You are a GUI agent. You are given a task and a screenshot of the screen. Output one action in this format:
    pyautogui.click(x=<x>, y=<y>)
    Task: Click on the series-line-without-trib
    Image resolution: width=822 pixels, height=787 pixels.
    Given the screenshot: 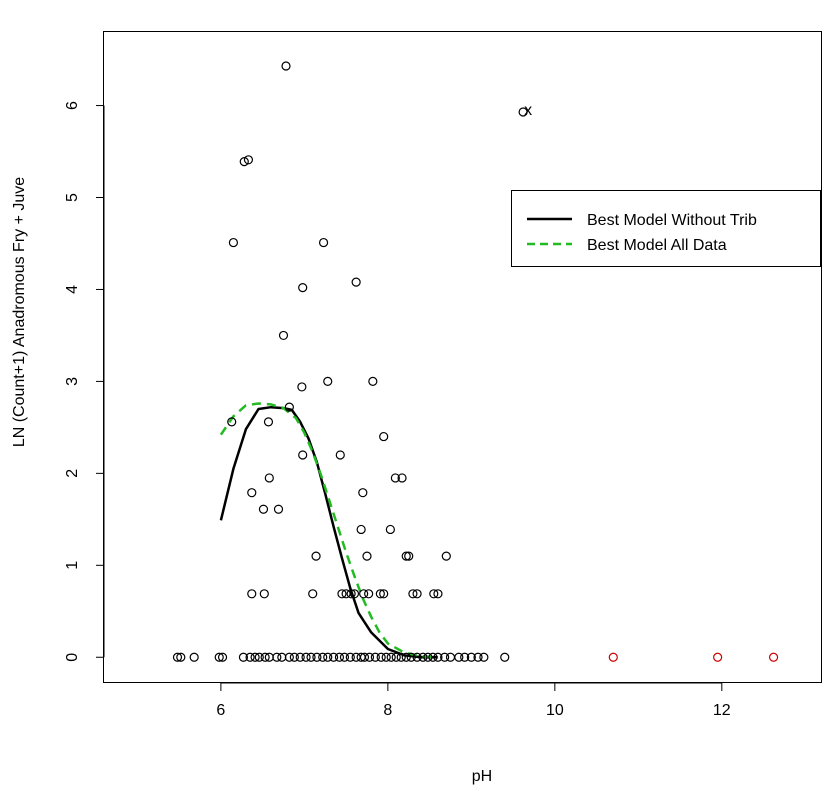 What is the action you would take?
    pyautogui.click(x=328, y=532)
    